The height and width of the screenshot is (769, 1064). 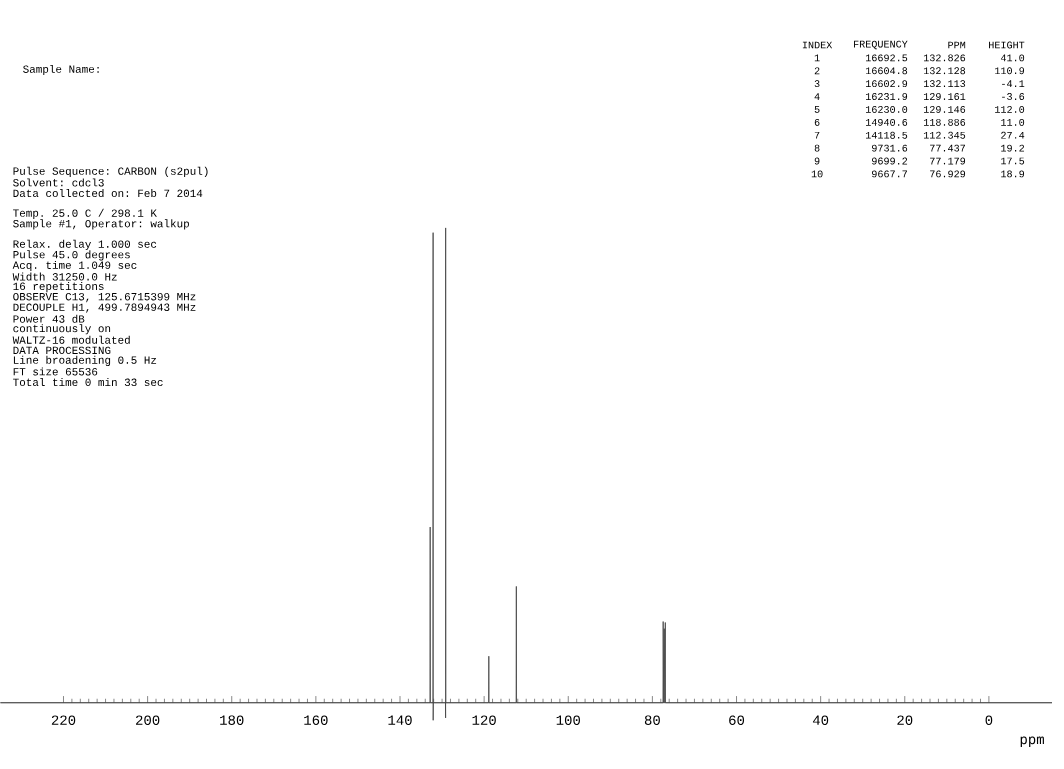 What do you see at coordinates (55, 371) in the screenshot?
I see `annotation: FT size 65536` at bounding box center [55, 371].